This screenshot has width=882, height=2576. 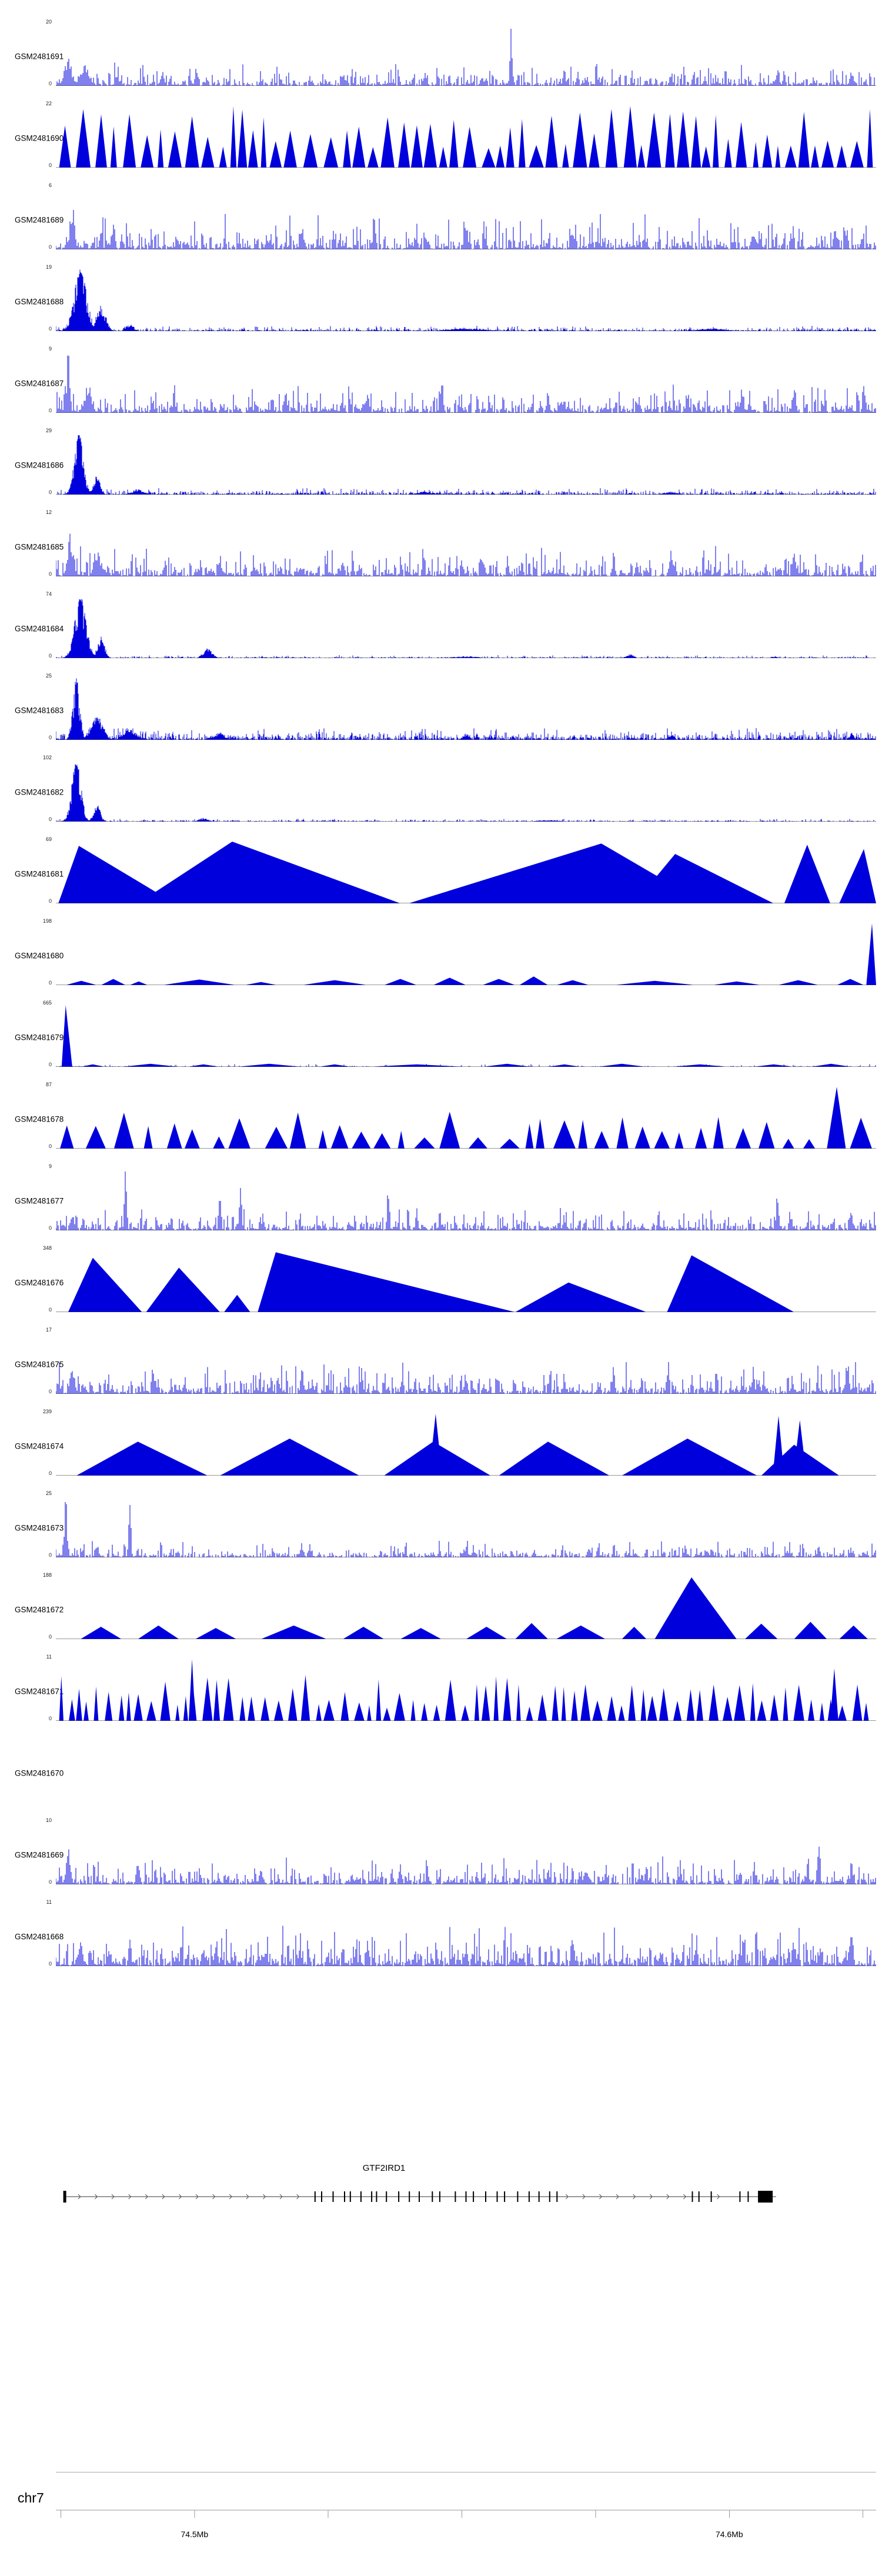 I want to click on track-label: GSM2481676, so click(x=39, y=1282).